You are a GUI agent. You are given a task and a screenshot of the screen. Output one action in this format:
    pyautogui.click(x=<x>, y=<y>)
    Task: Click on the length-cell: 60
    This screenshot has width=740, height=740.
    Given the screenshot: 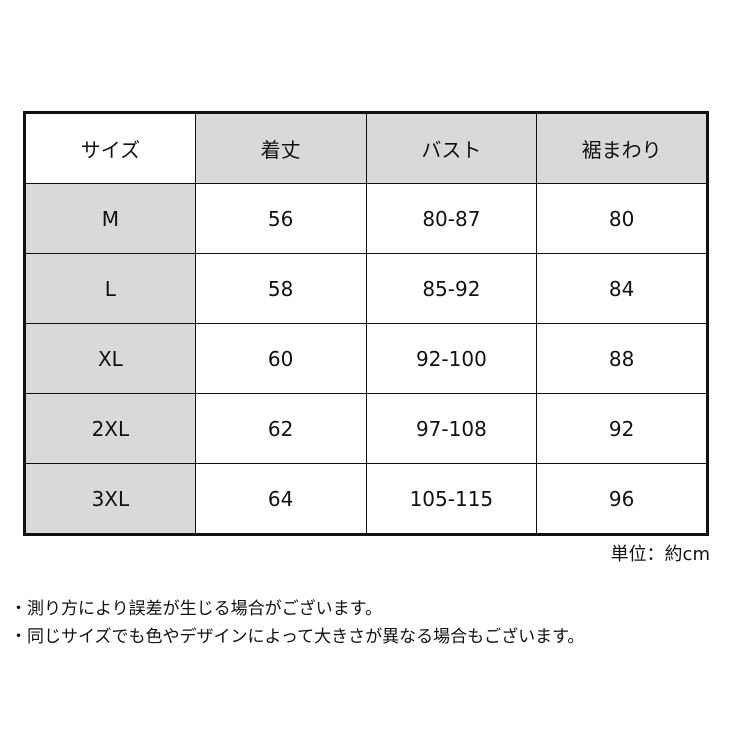 What is the action you would take?
    pyautogui.click(x=280, y=358)
    